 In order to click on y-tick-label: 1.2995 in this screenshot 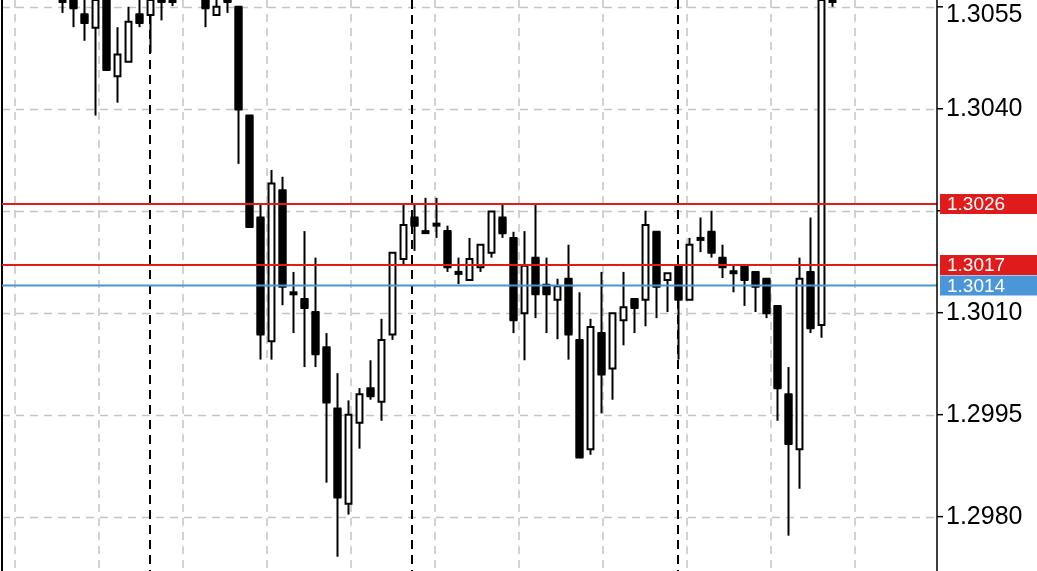, I will do `click(984, 412)`.